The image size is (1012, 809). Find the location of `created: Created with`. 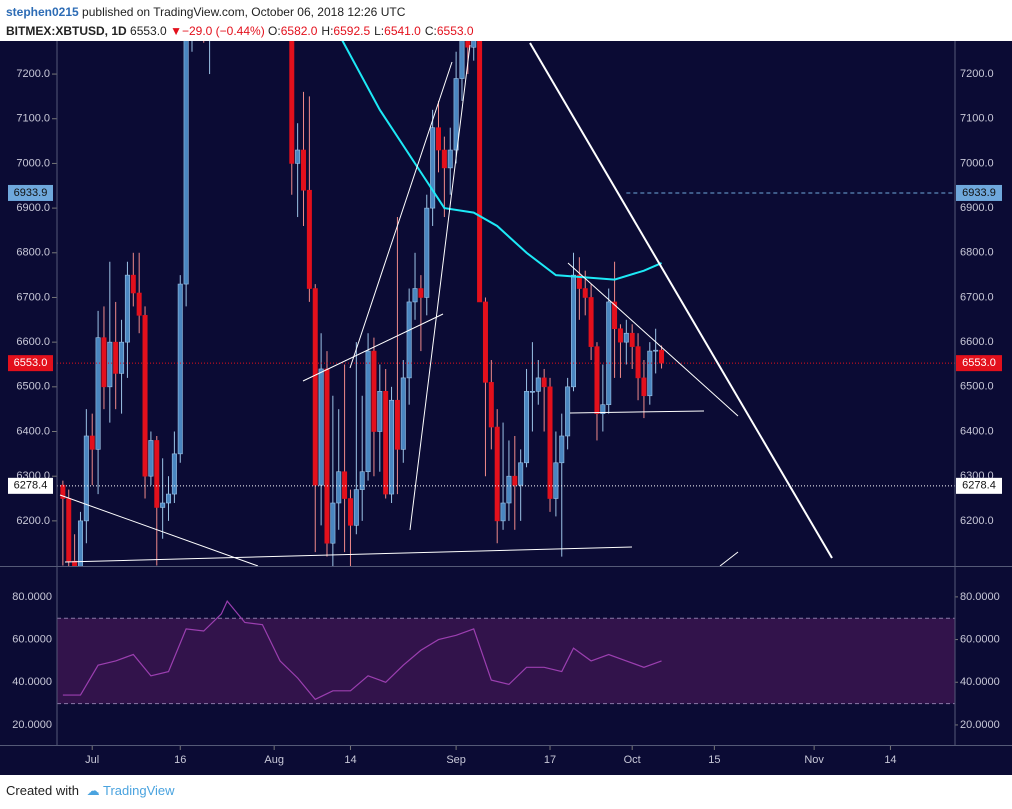

created: Created with is located at coordinates (42, 790).